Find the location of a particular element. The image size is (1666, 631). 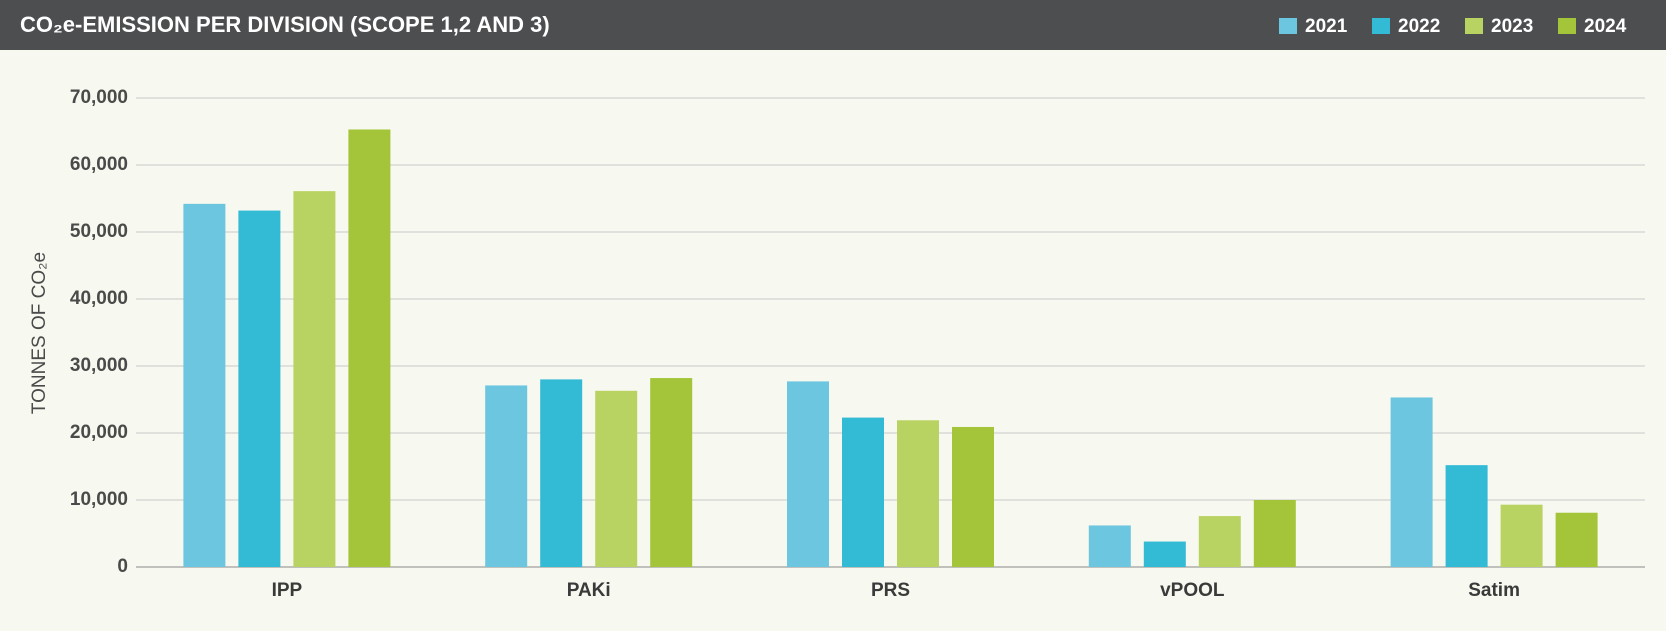

y-tick-label: 60,000 is located at coordinates (99, 164).